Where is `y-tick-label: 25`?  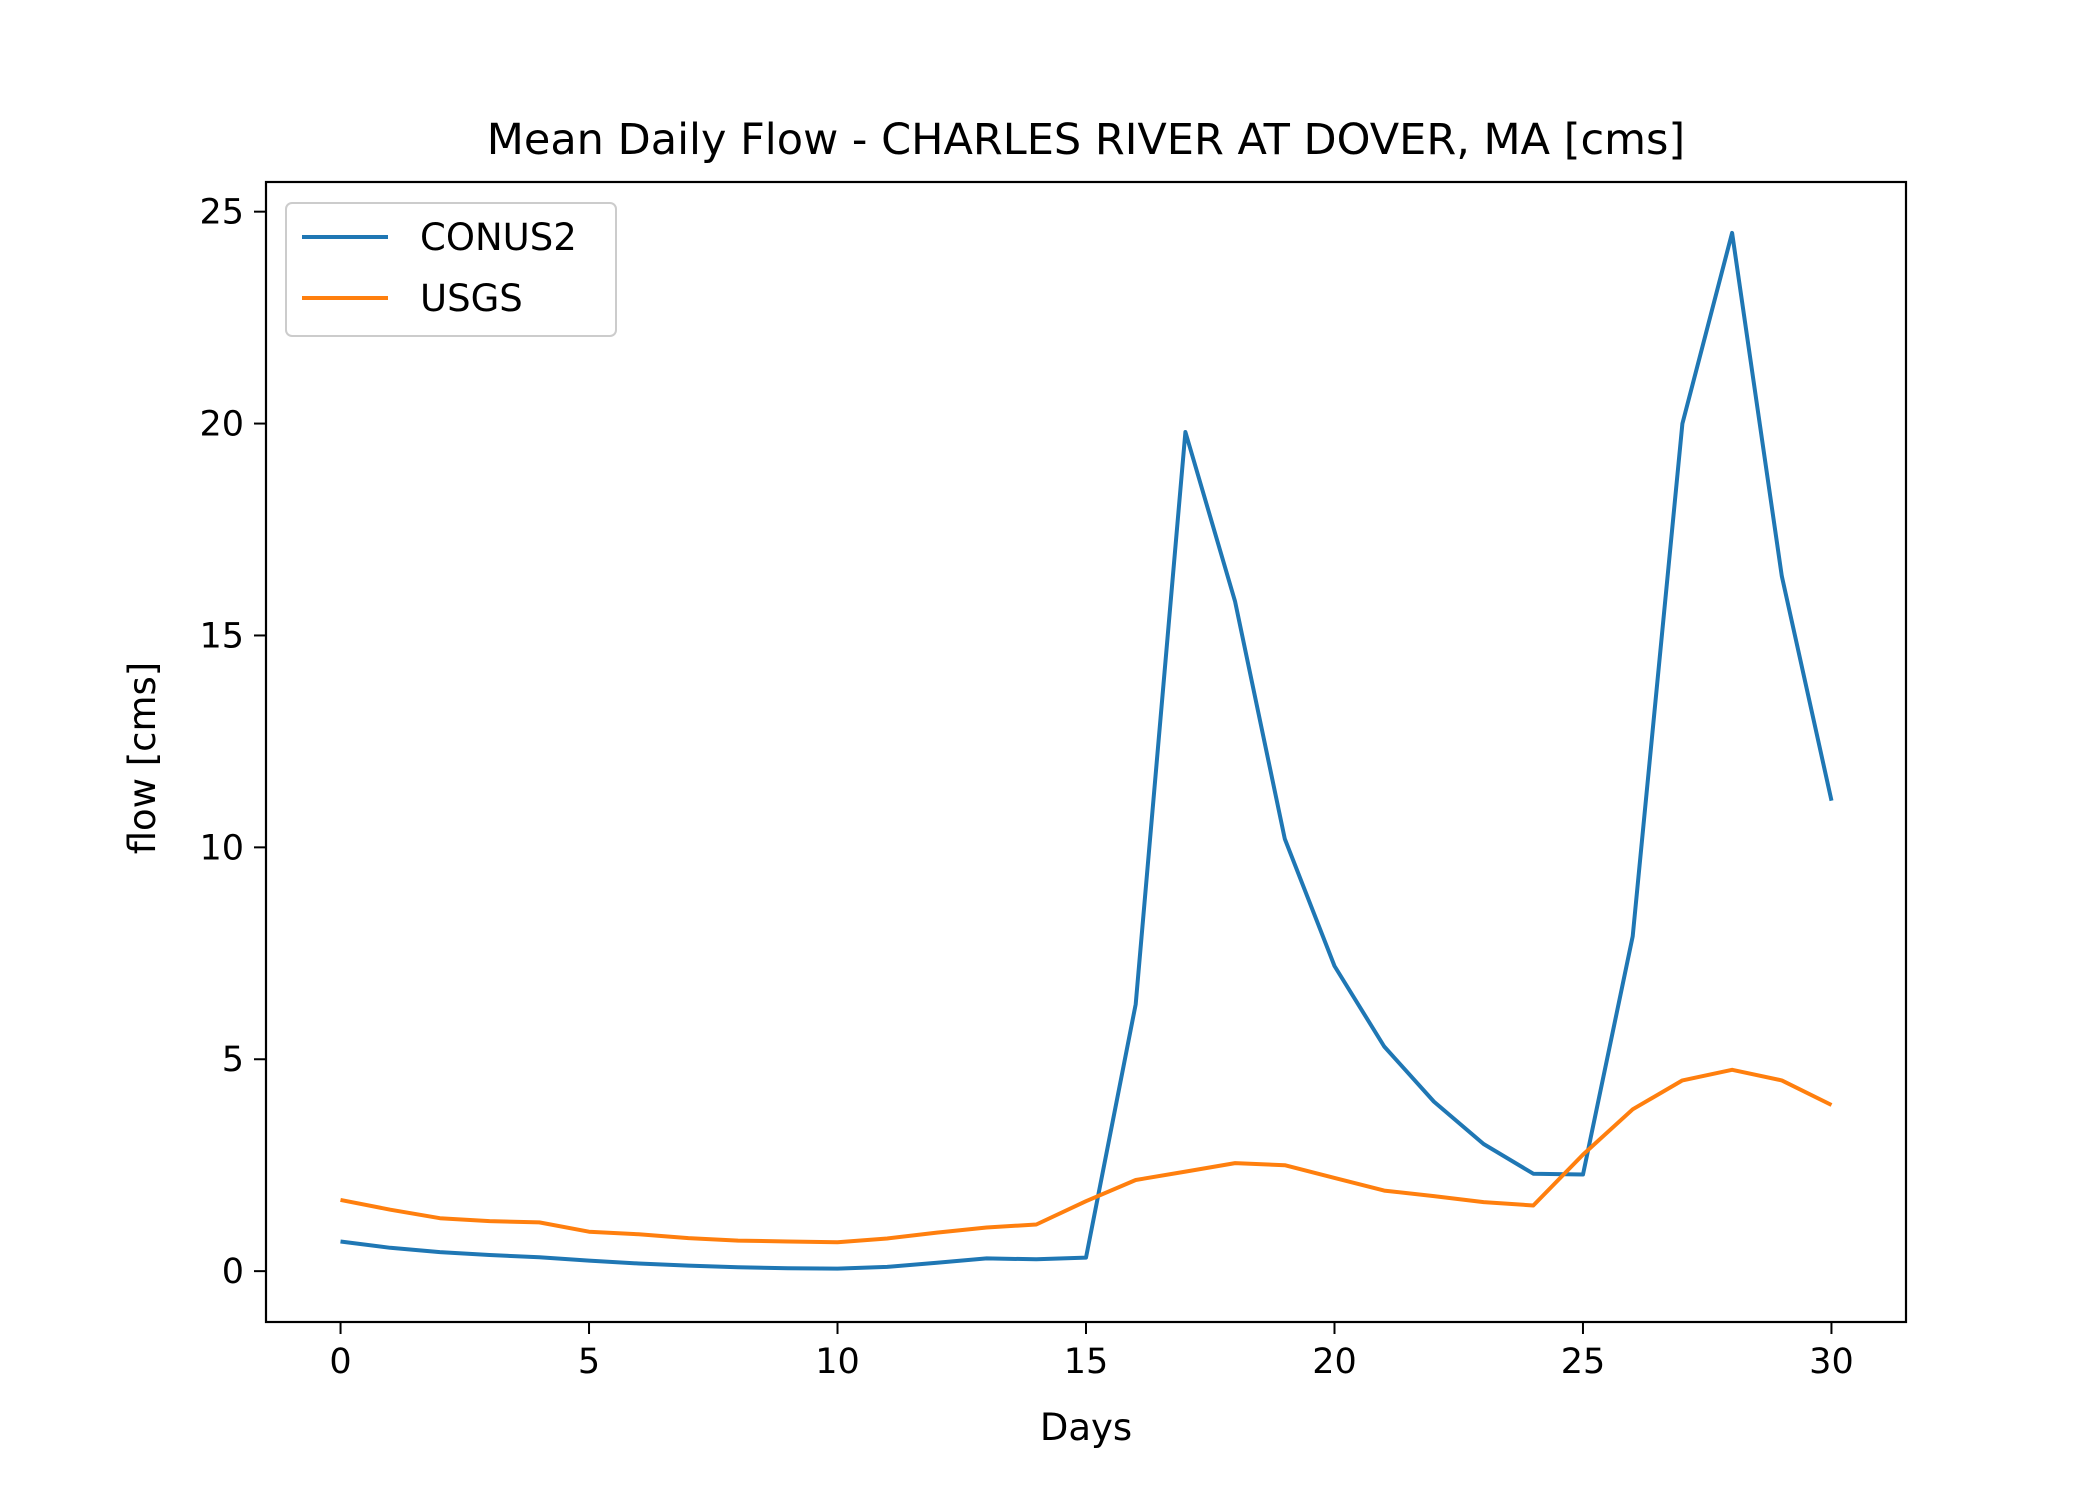 y-tick-label: 25 is located at coordinates (221, 213).